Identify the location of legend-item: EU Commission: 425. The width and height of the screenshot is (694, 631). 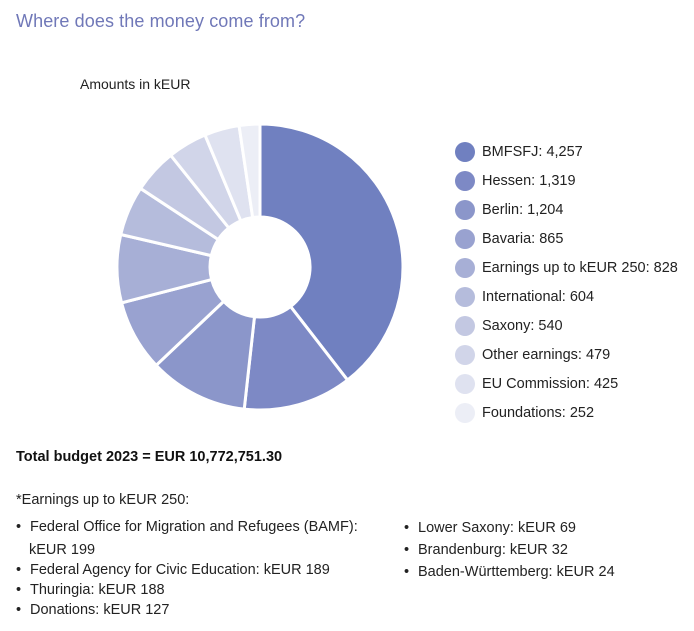
(566, 383).